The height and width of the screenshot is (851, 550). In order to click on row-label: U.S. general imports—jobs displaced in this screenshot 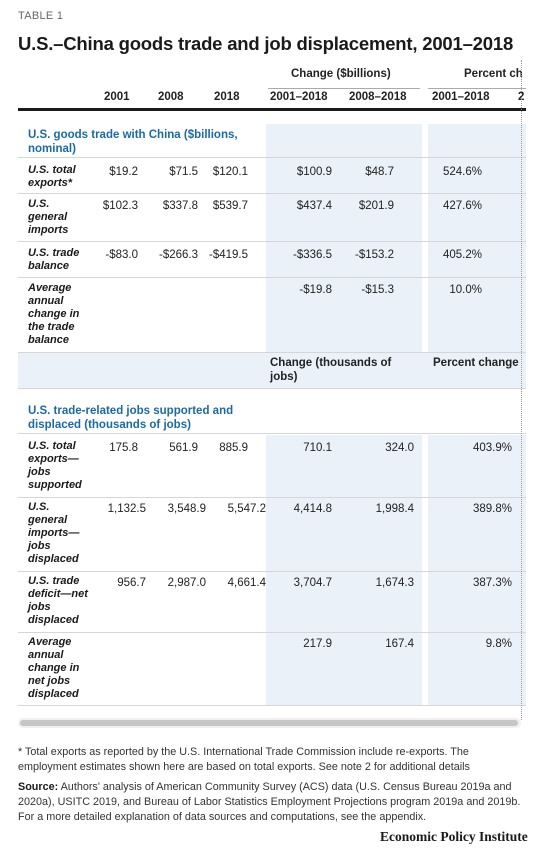, I will do `click(54, 533)`.